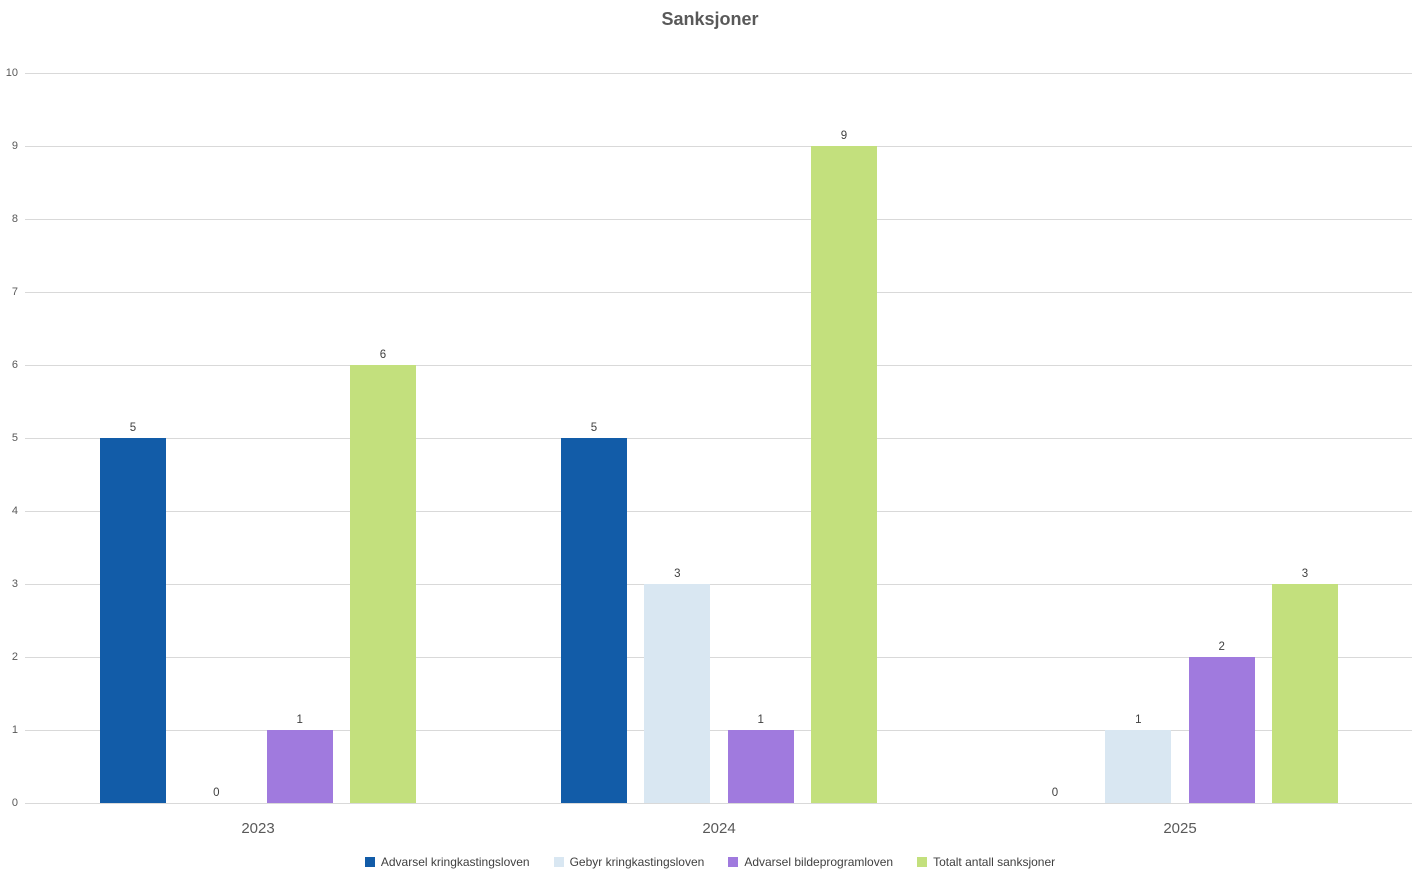 This screenshot has height=882, width=1420. Describe the element at coordinates (14, 803) in the screenshot. I see `y-axis-tick-label-0: 0` at that location.